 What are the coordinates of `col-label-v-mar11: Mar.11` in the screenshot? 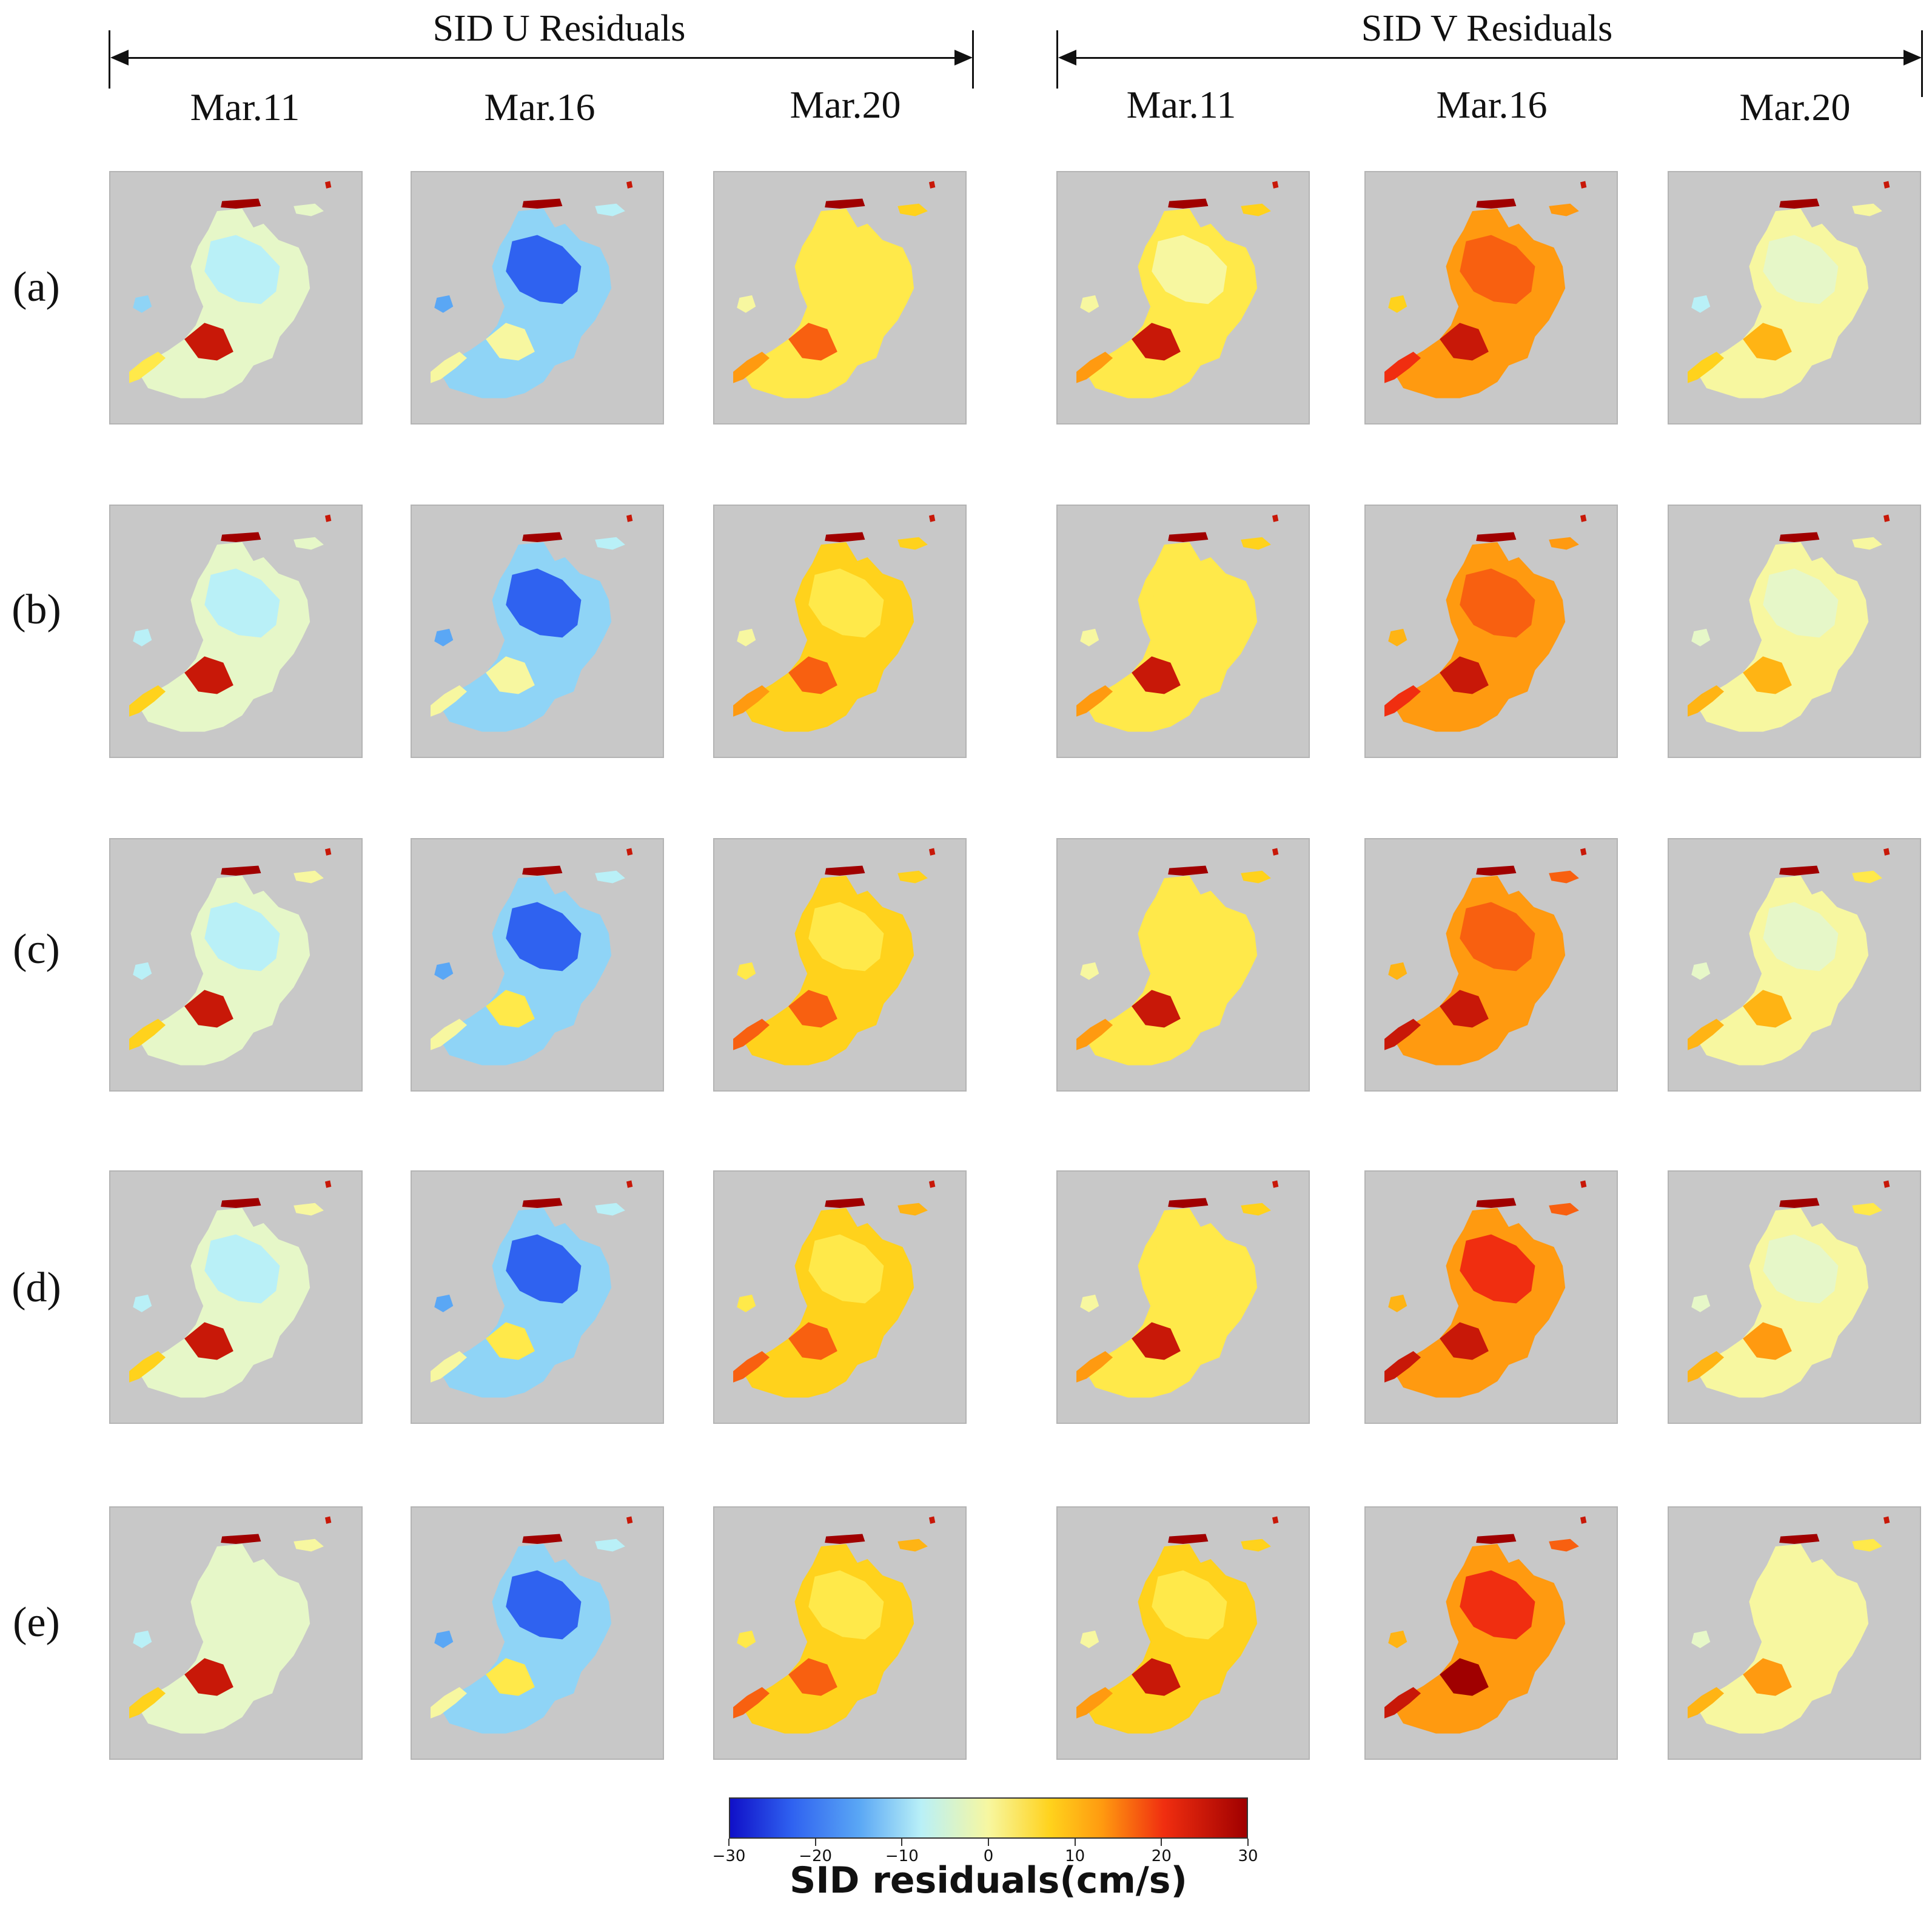 It's located at (1181, 104).